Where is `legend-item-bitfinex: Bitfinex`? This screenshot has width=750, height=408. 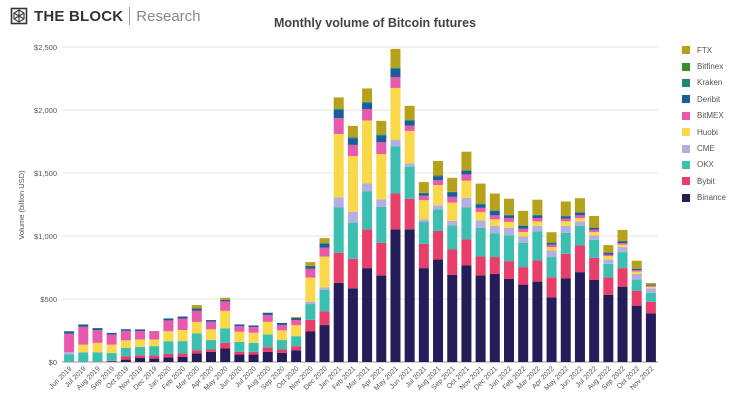
legend-item-bitfinex: Bitfinex is located at coordinates (704, 66).